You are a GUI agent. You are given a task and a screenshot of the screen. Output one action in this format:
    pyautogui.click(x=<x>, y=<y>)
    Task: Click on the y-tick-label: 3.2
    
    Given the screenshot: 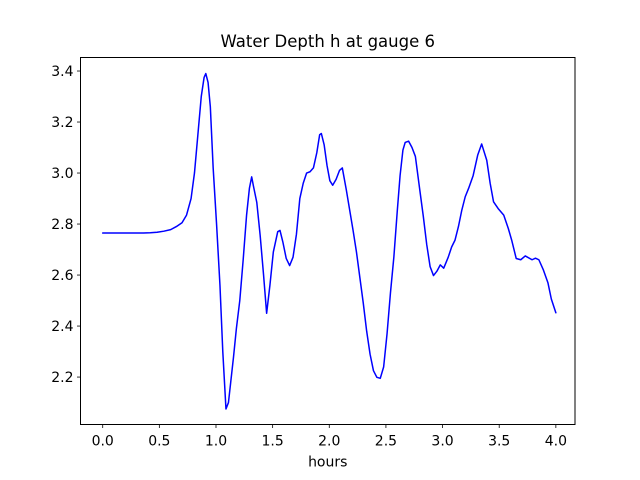 What is the action you would take?
    pyautogui.click(x=62, y=123)
    